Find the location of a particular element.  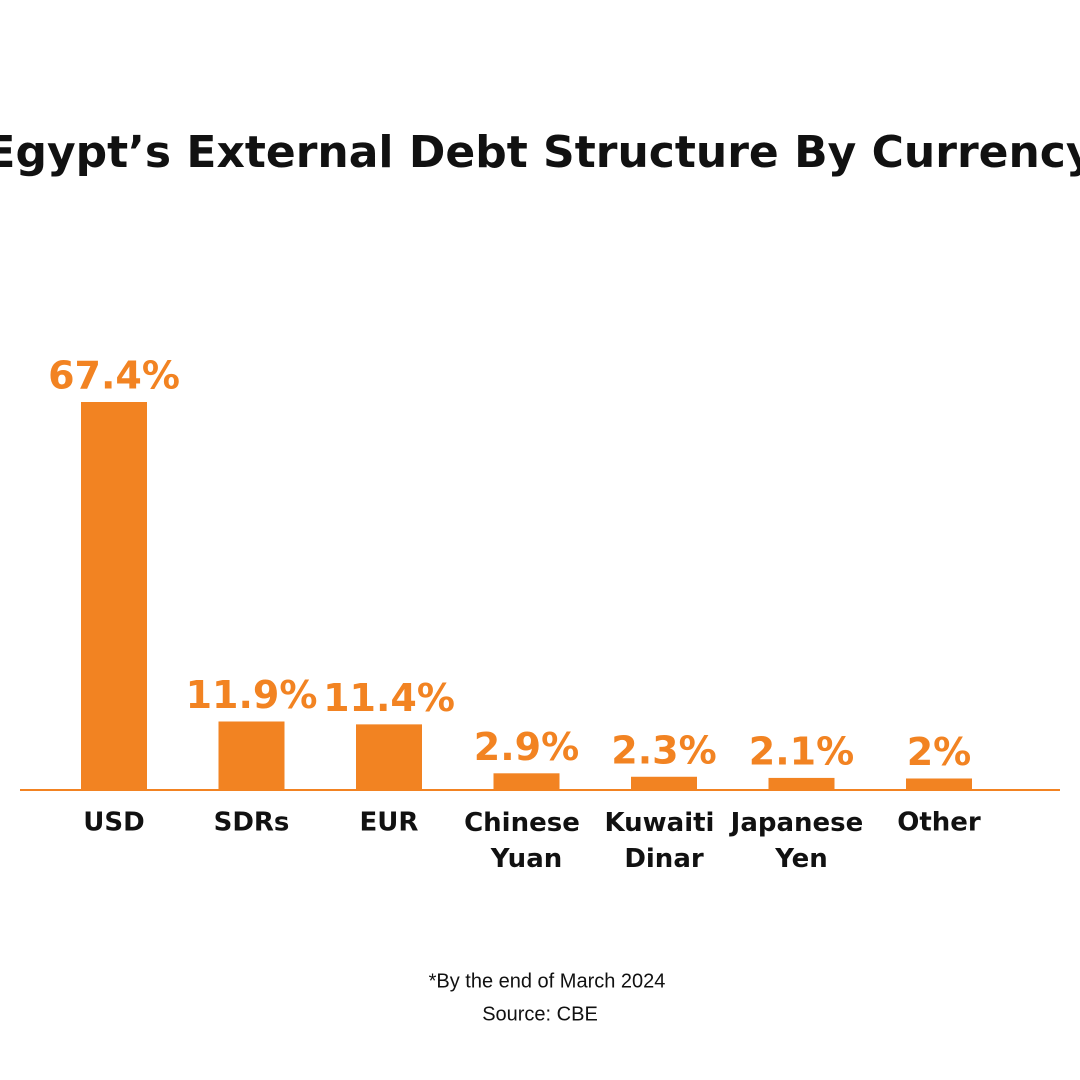

x-tick-label: Other is located at coordinates (939, 823).